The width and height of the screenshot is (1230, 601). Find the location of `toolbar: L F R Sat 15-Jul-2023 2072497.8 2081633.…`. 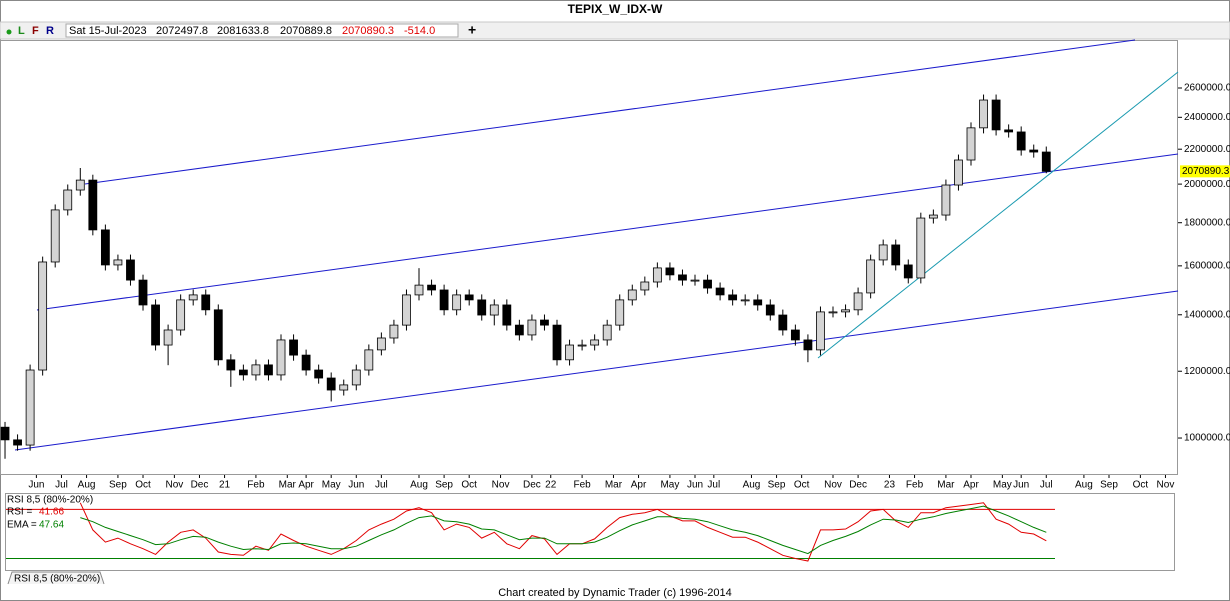

toolbar: L F R Sat 15-Jul-2023 2072497.8 2081633.… is located at coordinates (615, 30).